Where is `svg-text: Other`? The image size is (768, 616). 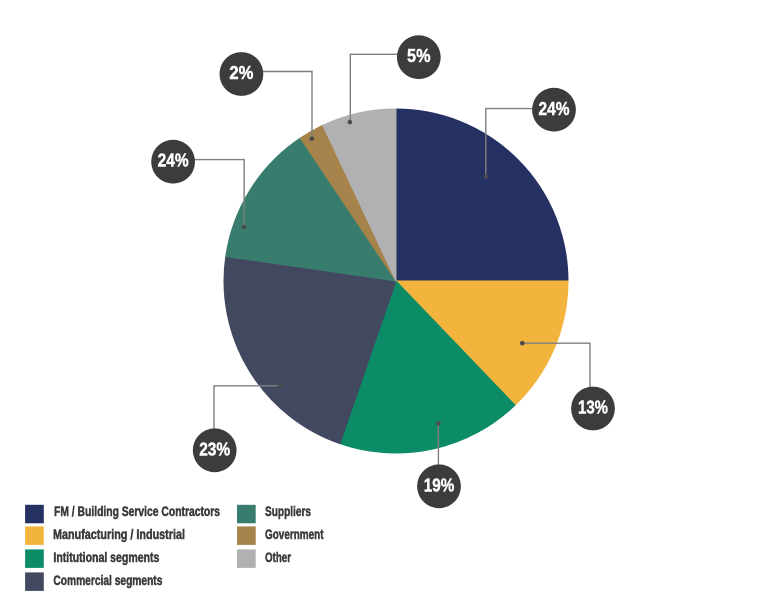
svg-text: Other is located at coordinates (278, 557).